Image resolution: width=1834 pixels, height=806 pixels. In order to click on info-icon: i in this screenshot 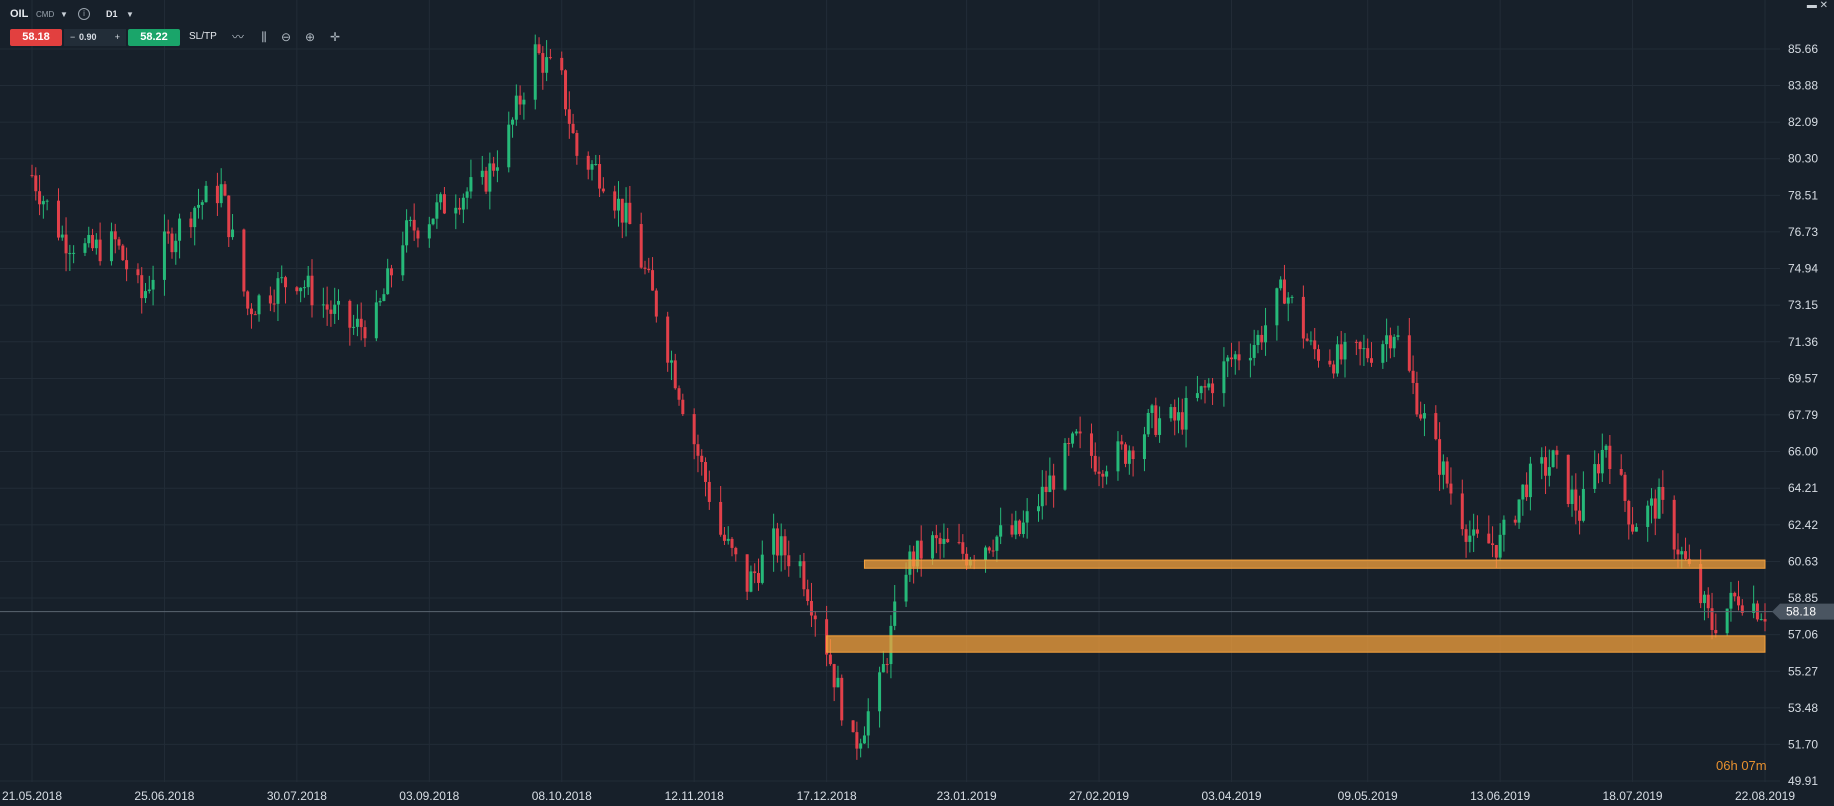, I will do `click(84, 14)`.